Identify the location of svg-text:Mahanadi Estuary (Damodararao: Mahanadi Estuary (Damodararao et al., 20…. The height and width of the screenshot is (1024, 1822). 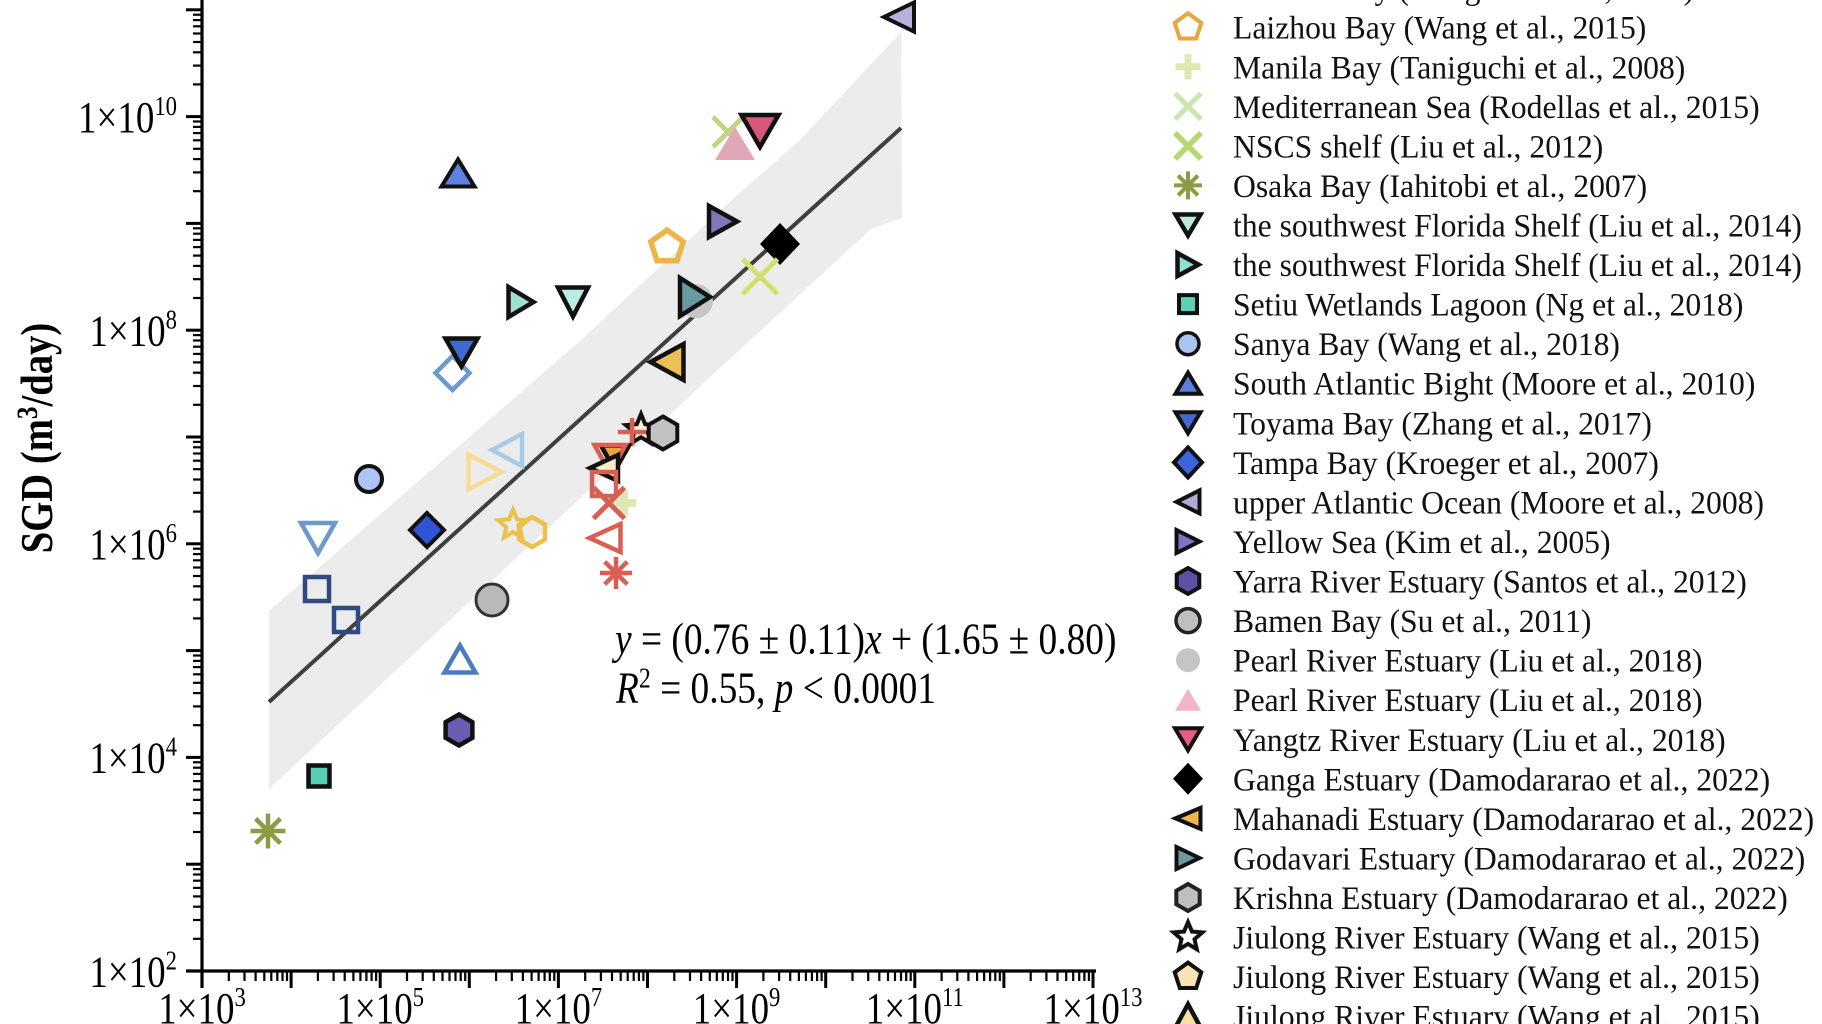
(1523, 818).